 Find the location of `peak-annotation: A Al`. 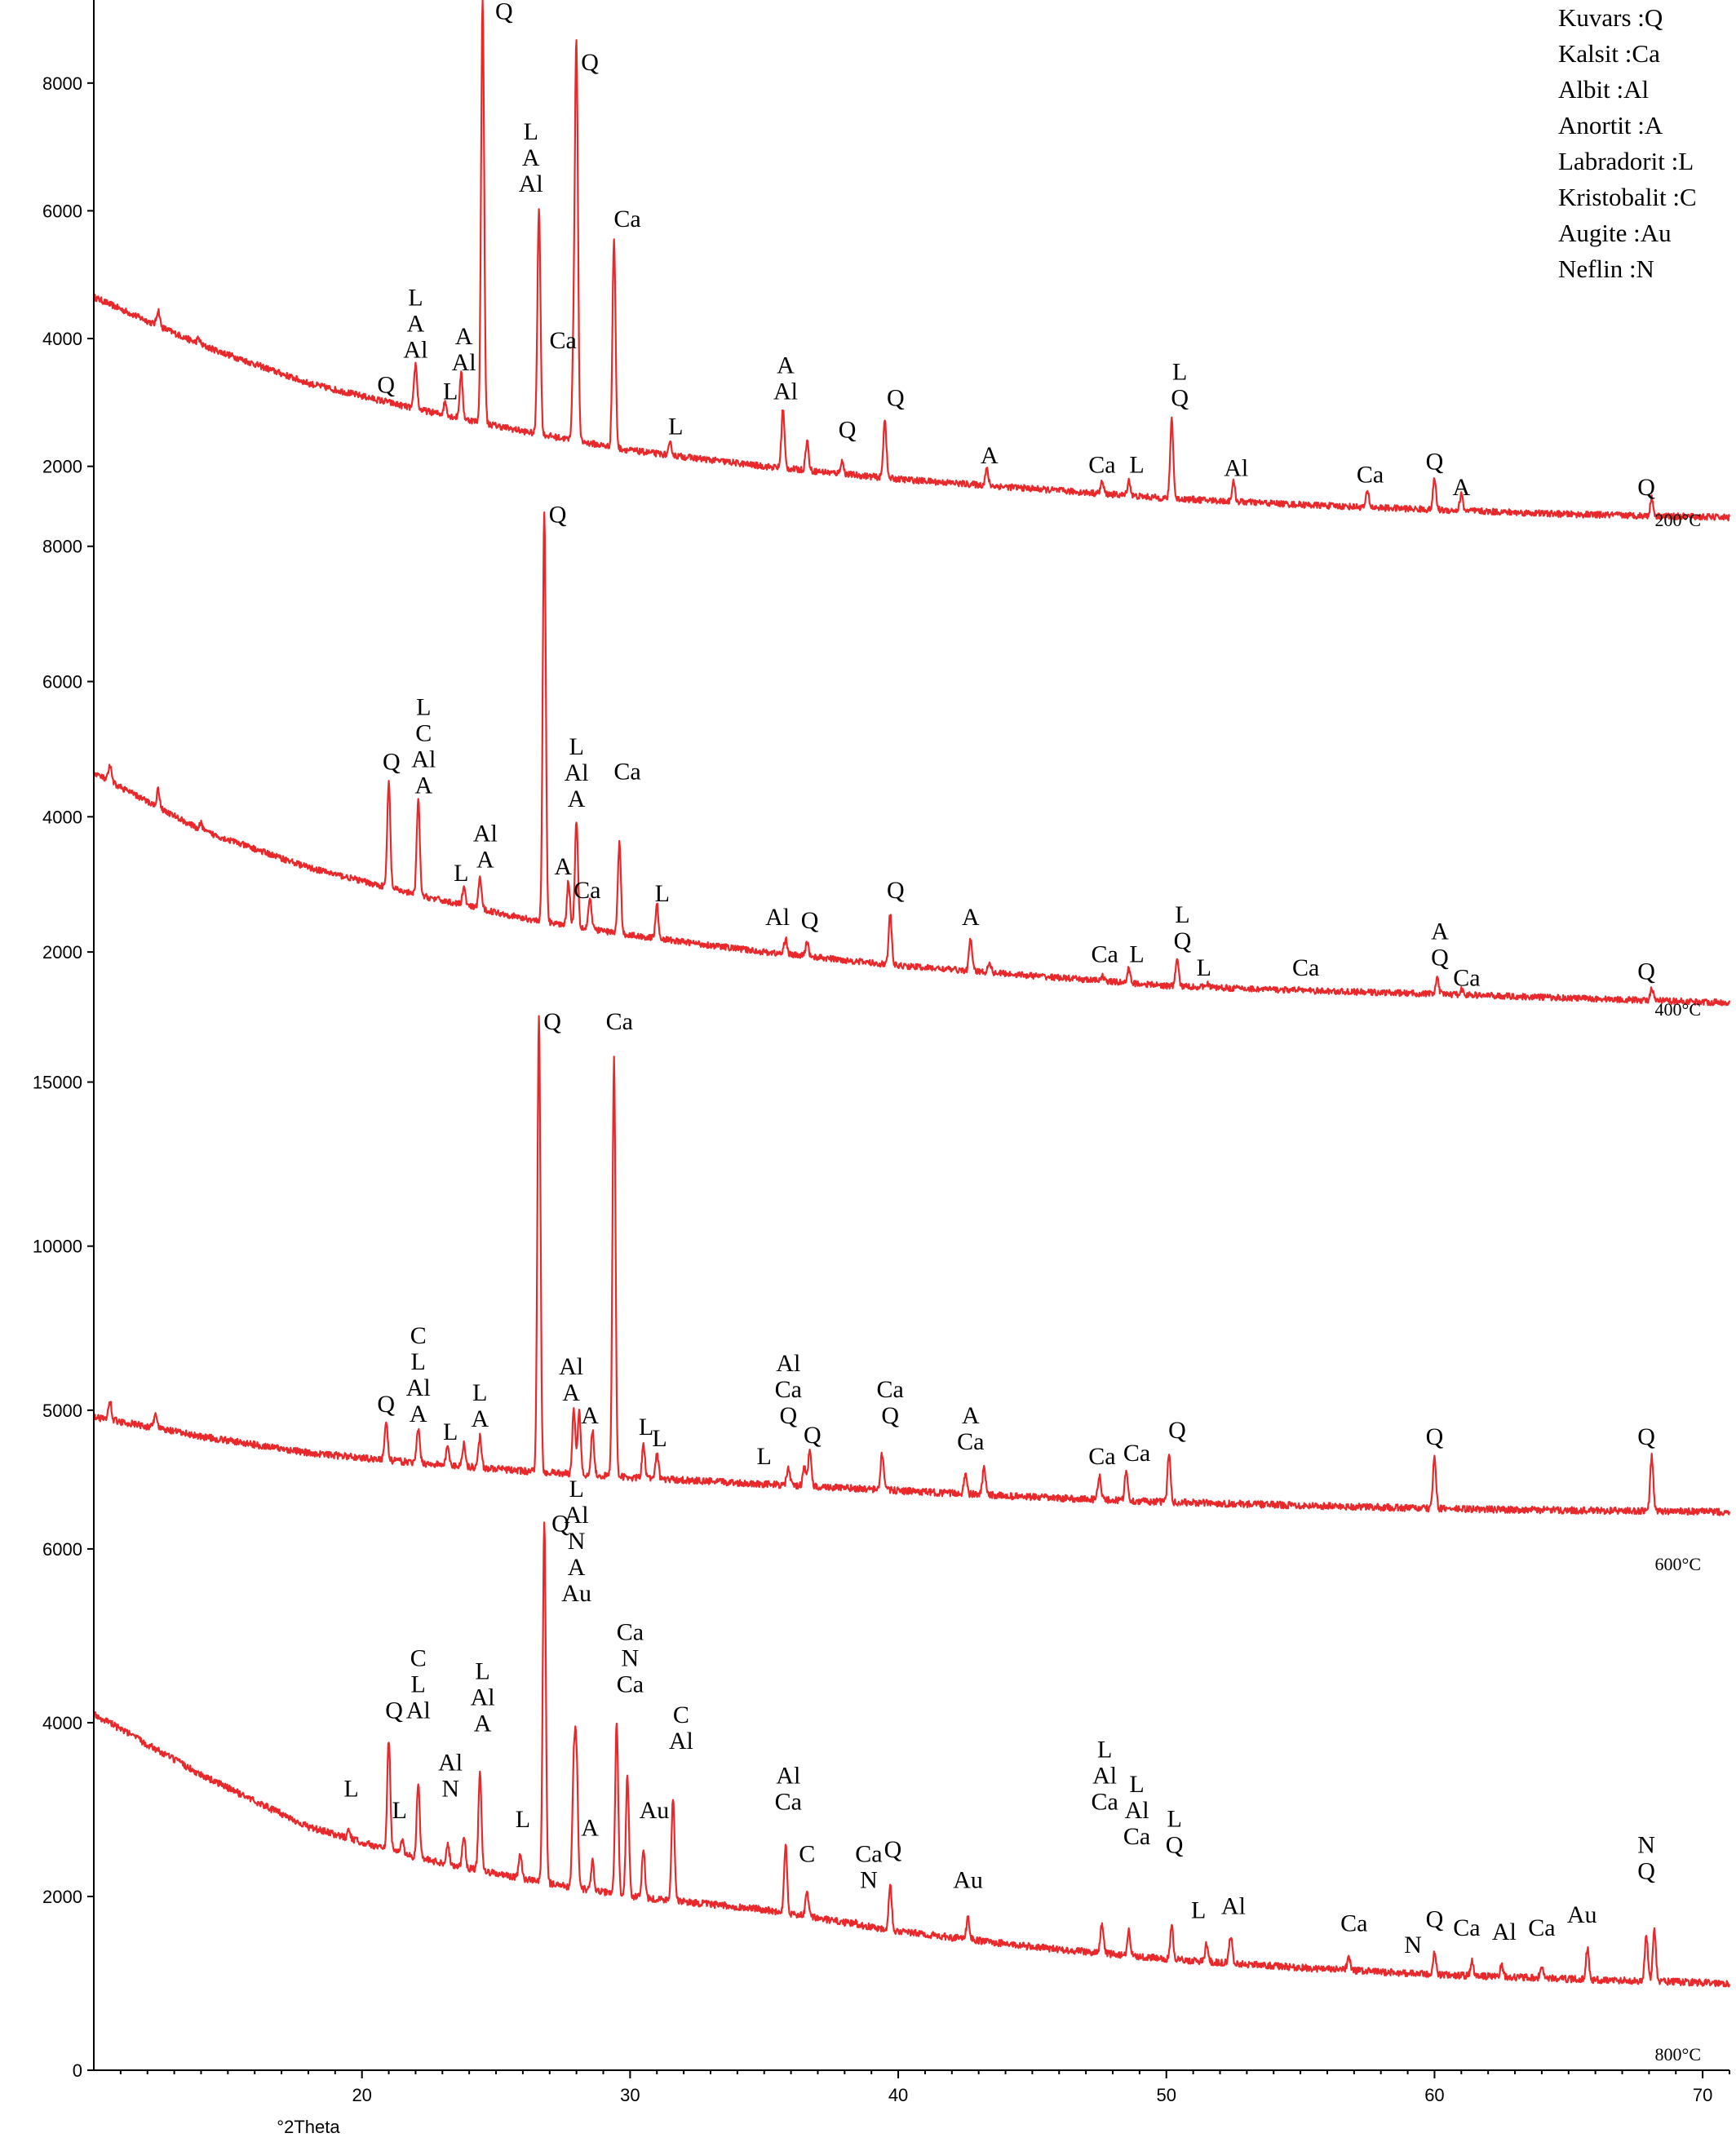

peak-annotation: A Al is located at coordinates (785, 379).